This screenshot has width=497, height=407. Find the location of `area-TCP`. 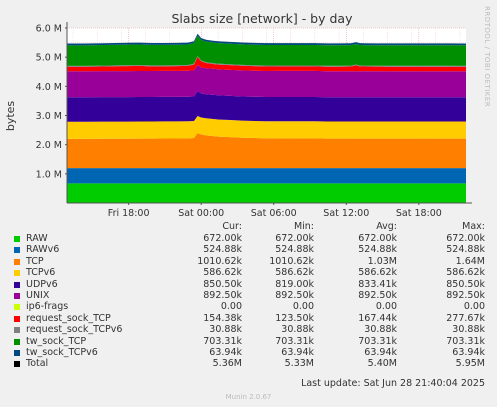

area-TCP is located at coordinates (266, 151).